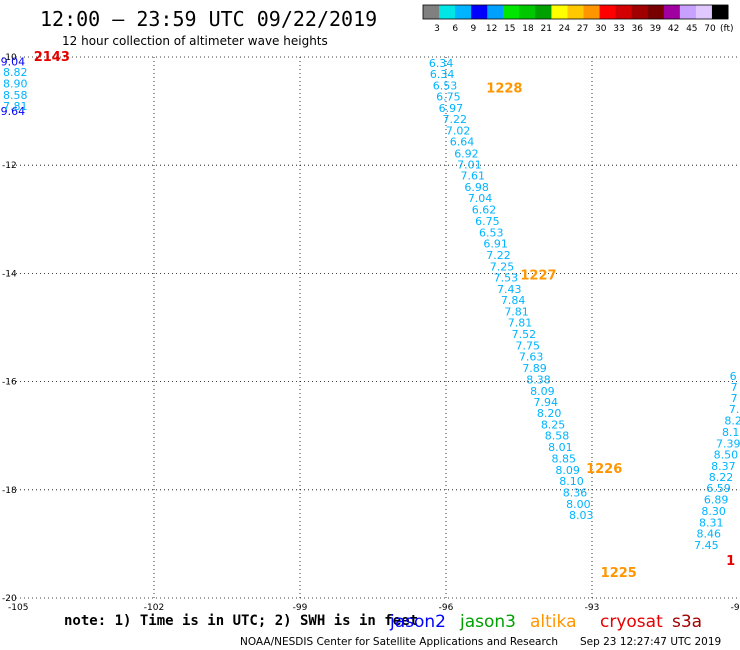 The image size is (740, 650). What do you see at coordinates (531, 357) in the screenshot?
I see `data-point-label: 7.63` at bounding box center [531, 357].